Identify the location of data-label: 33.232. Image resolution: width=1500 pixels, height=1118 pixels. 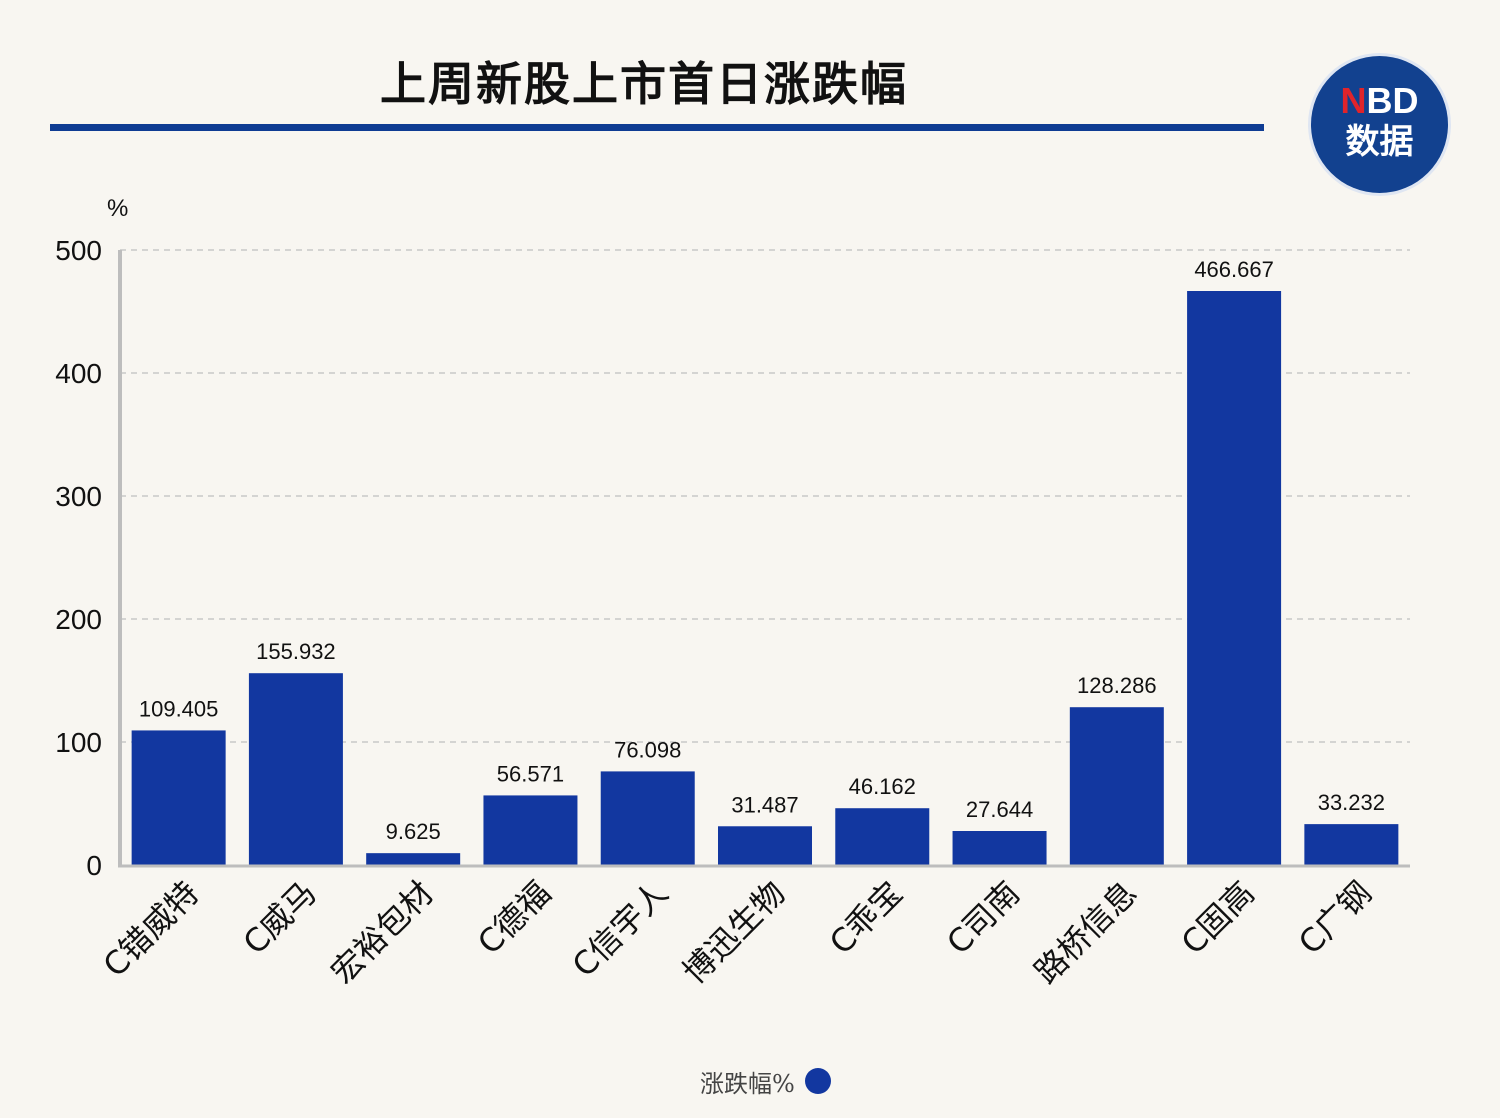
(1351, 802).